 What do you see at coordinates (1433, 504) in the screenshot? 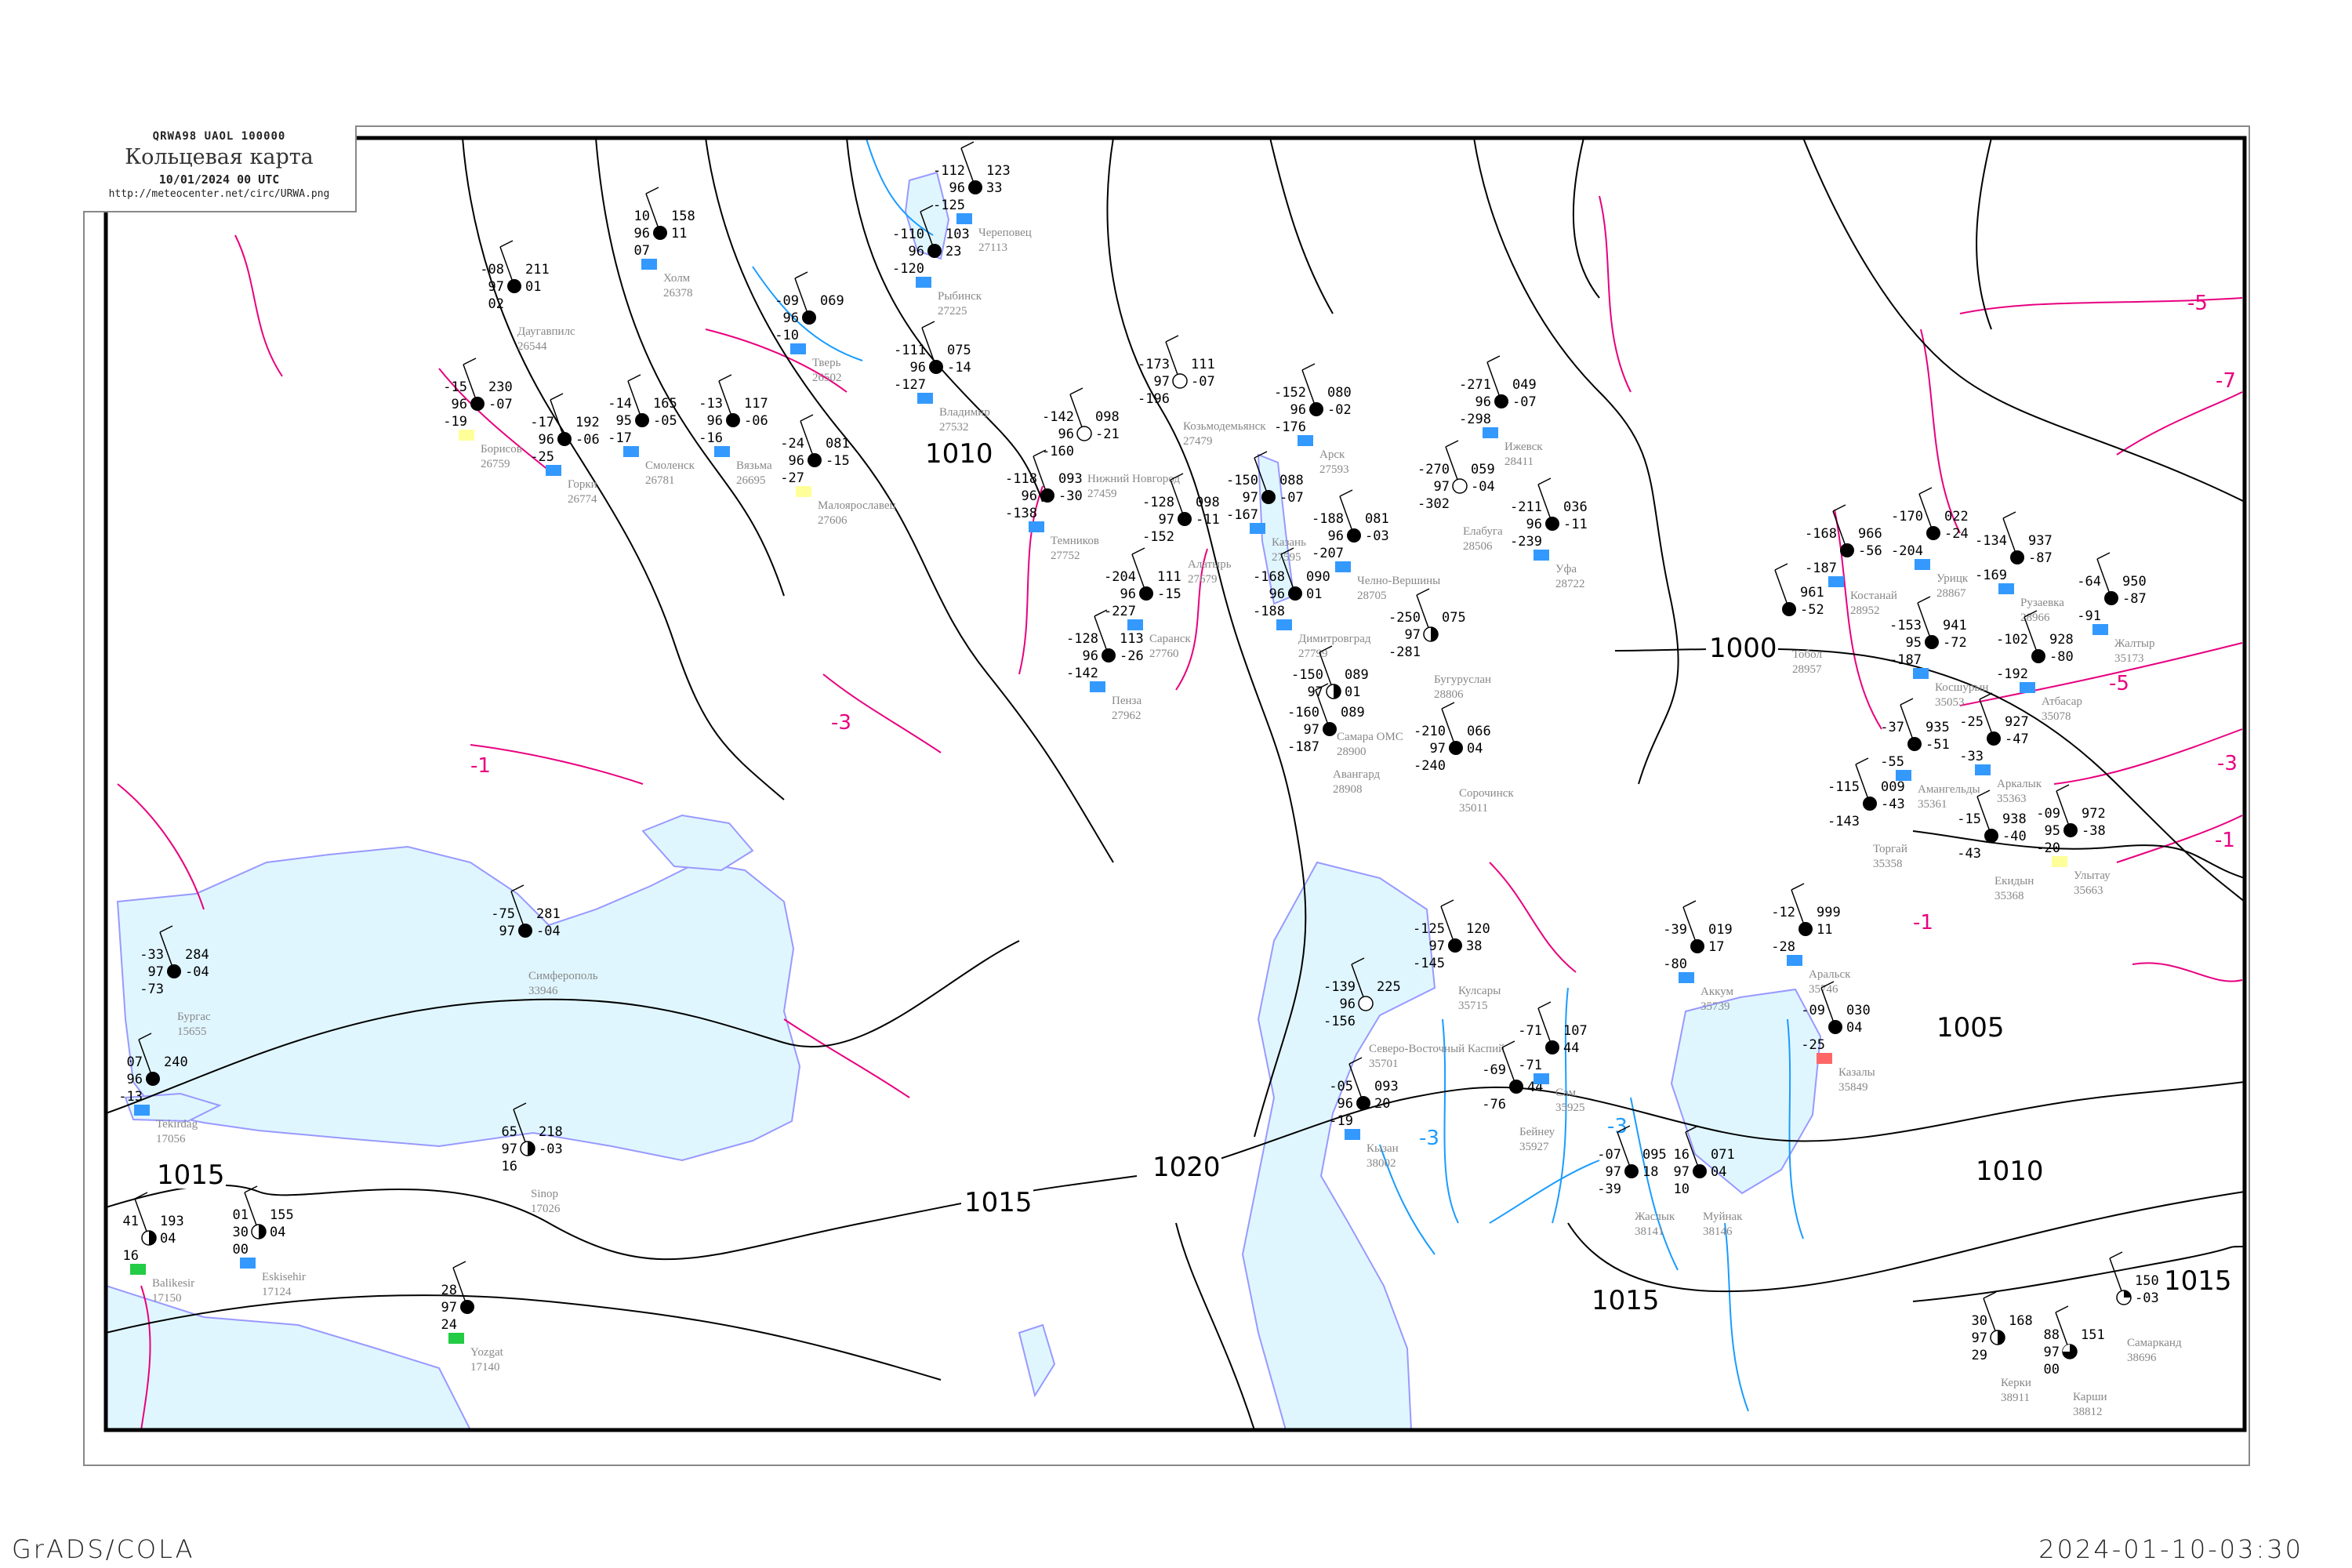
I see `dewpoint: -302` at bounding box center [1433, 504].